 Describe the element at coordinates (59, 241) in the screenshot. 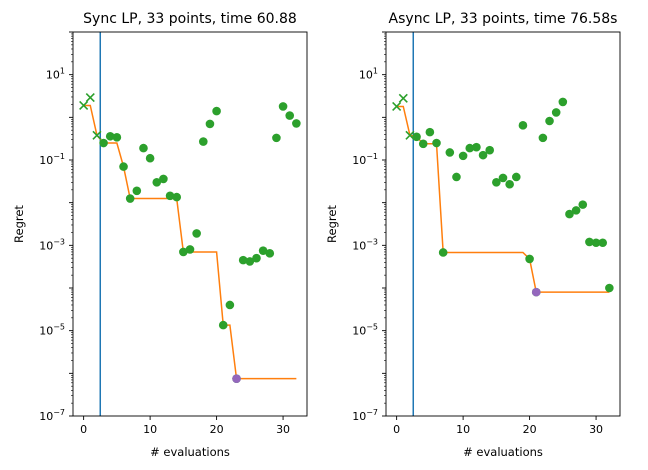

I see `y-tick-exponent: −3` at that location.